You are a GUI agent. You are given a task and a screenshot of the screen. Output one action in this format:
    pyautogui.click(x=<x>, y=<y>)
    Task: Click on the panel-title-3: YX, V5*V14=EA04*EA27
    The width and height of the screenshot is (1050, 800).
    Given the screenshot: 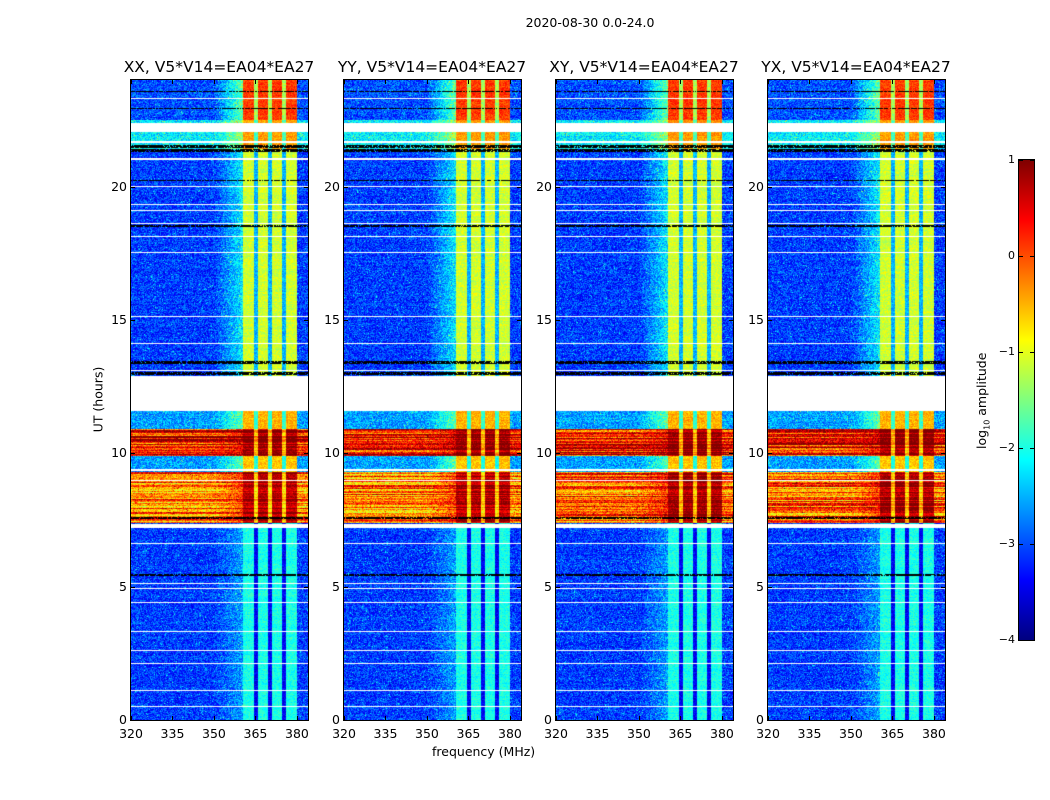 What is the action you would take?
    pyautogui.click(x=856, y=67)
    